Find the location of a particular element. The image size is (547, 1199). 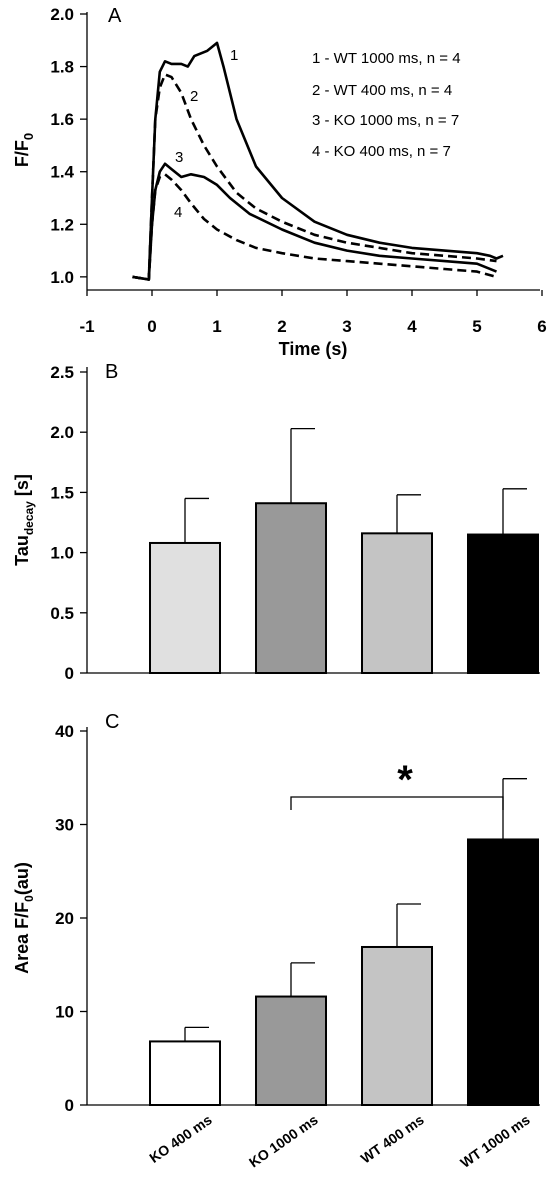

category-label: WT 1000 ms is located at coordinates (495, 1141).